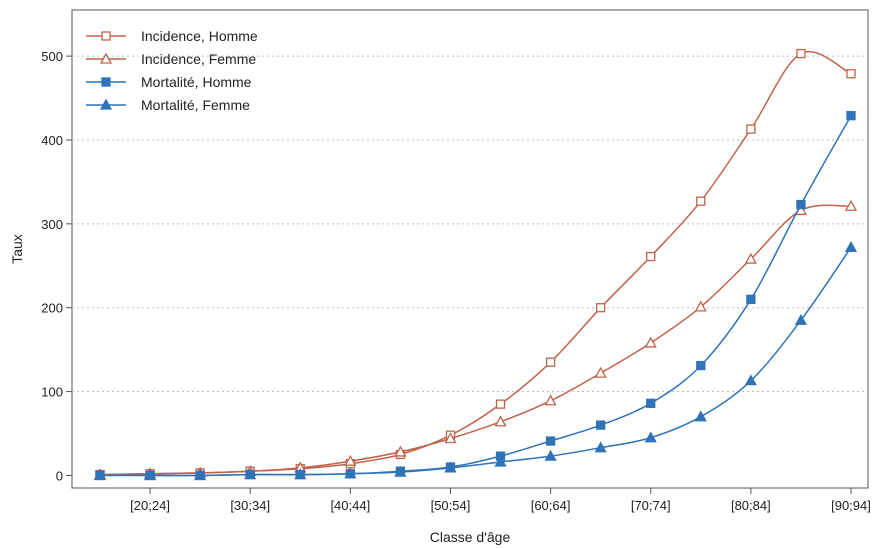  I want to click on x-tick-label: [30;34], so click(250, 505).